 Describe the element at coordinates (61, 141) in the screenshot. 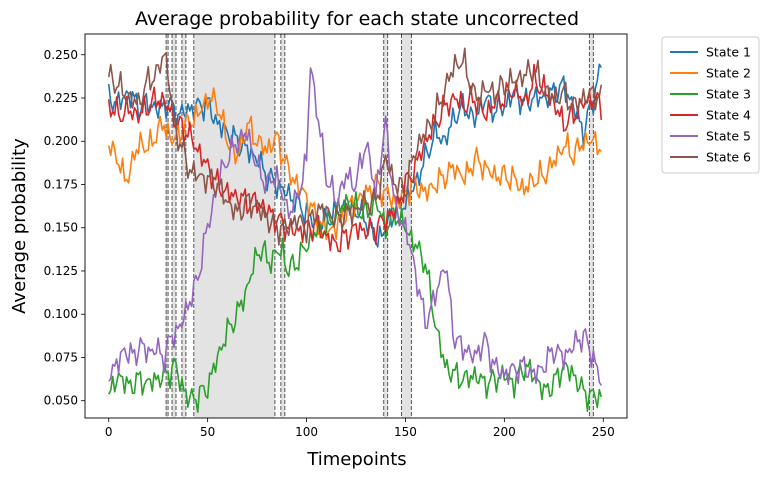

I see `y-tick-label: 0.200` at that location.